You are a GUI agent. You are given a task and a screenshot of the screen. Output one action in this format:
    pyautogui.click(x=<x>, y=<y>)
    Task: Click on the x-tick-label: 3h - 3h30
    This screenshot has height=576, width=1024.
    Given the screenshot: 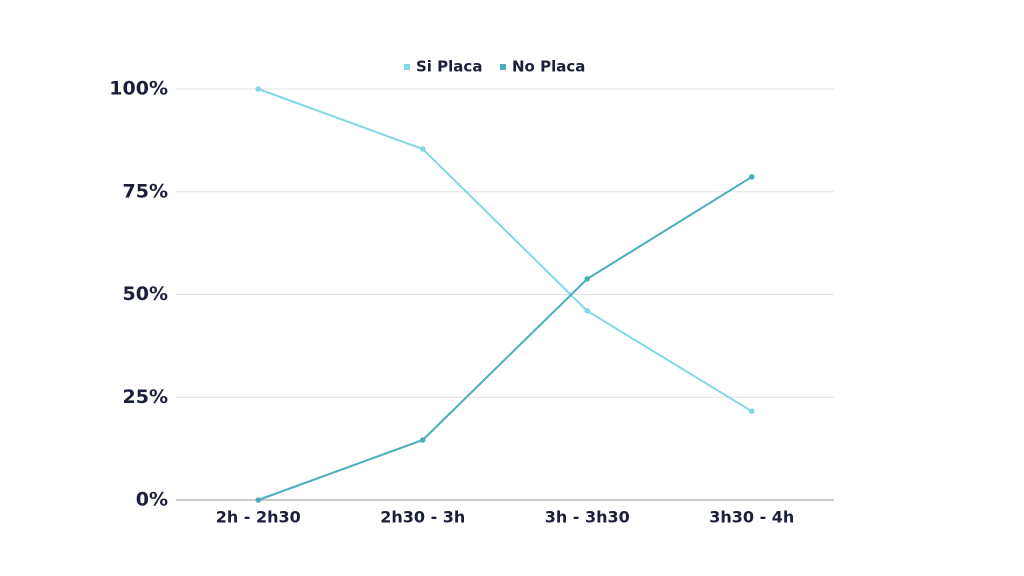 What is the action you would take?
    pyautogui.click(x=587, y=517)
    